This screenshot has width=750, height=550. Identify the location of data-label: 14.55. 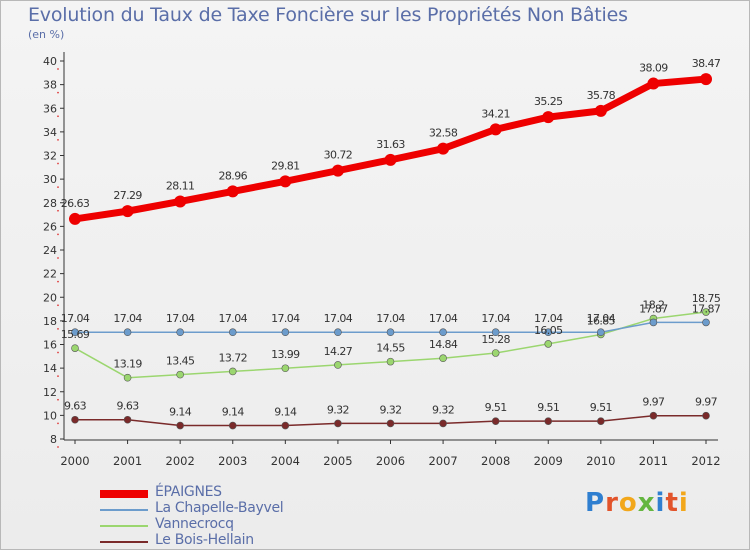
(390, 348).